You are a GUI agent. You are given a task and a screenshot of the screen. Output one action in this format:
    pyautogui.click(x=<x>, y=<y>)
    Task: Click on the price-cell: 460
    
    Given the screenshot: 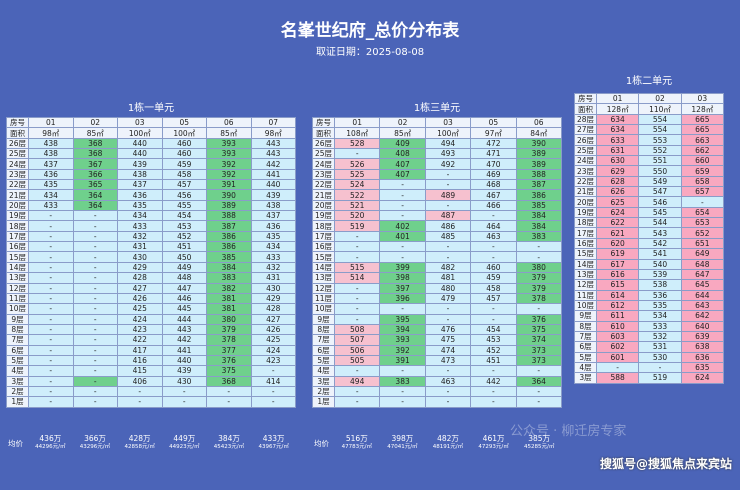 What is the action you would take?
    pyautogui.click(x=184, y=143)
    